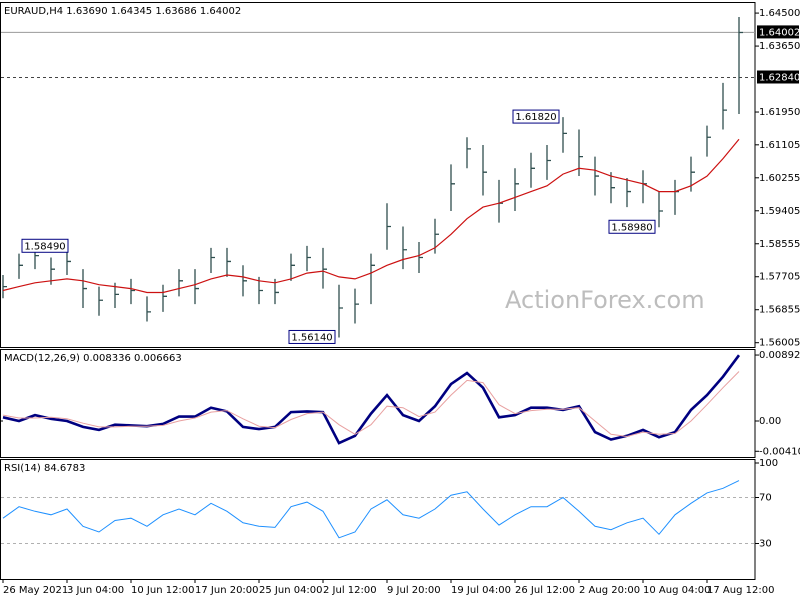 This screenshot has height=600, width=800. What do you see at coordinates (676, 590) in the screenshot?
I see `x-tick-label: 10 Aug 04:00` at bounding box center [676, 590].